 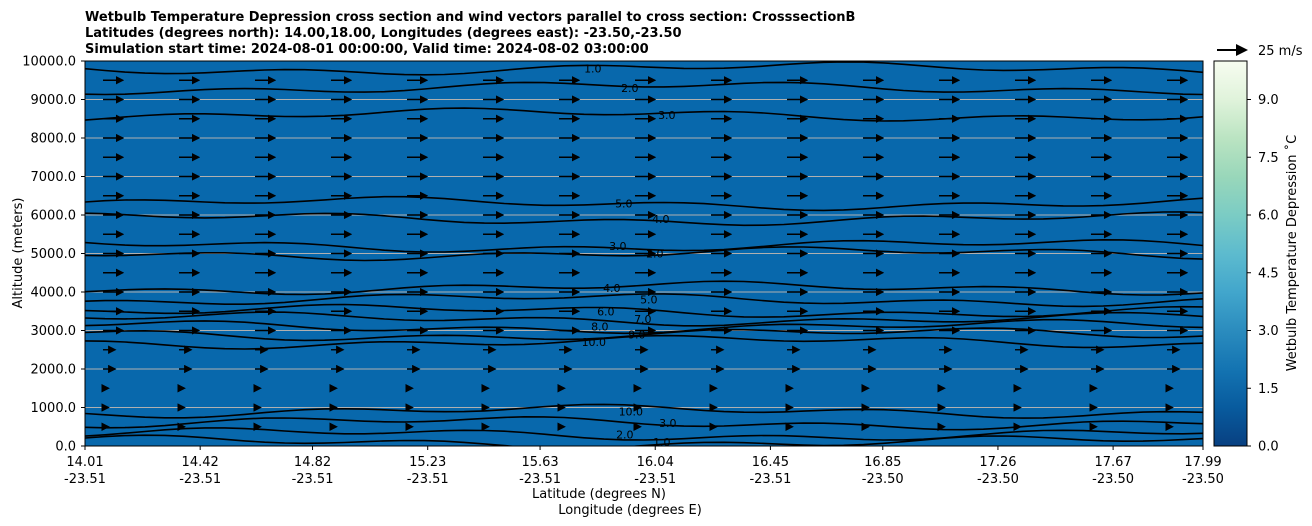 I want to click on y-tick-label: 10000.0, so click(x=49, y=62).